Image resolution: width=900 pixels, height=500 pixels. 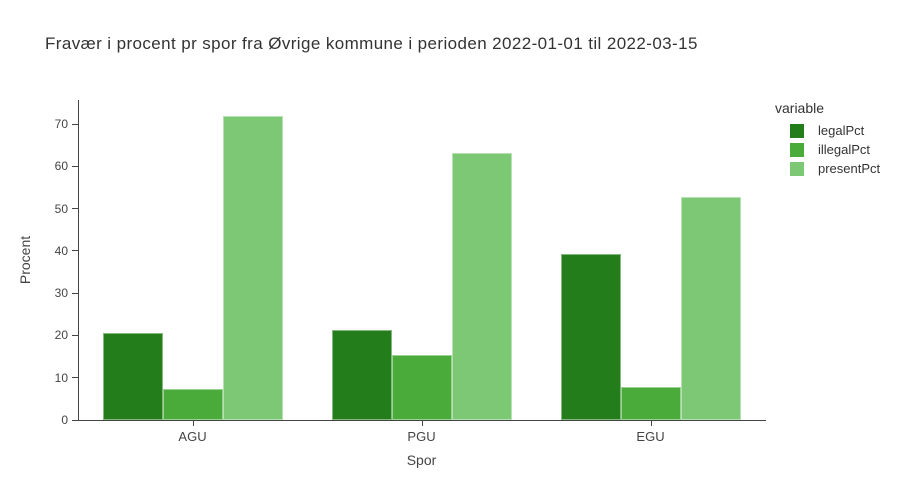 What do you see at coordinates (650, 436) in the screenshot?
I see `x-tick-label: EGU` at bounding box center [650, 436].